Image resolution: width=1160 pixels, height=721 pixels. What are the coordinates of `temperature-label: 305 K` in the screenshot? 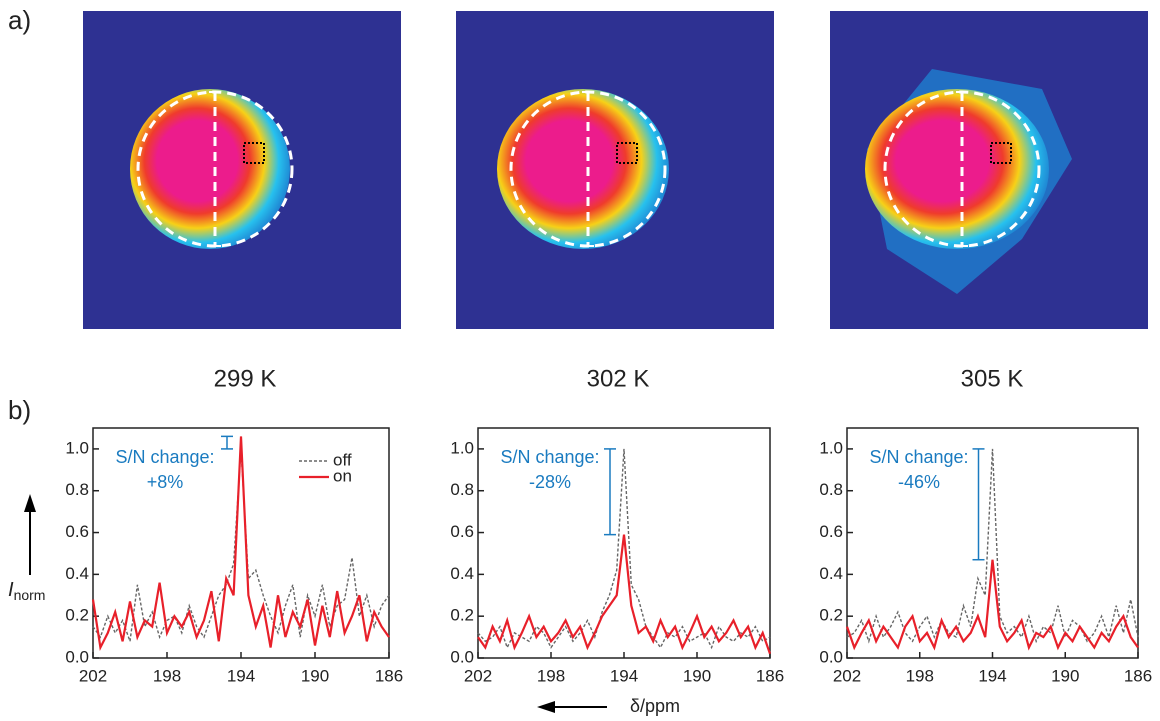 It's located at (992, 378).